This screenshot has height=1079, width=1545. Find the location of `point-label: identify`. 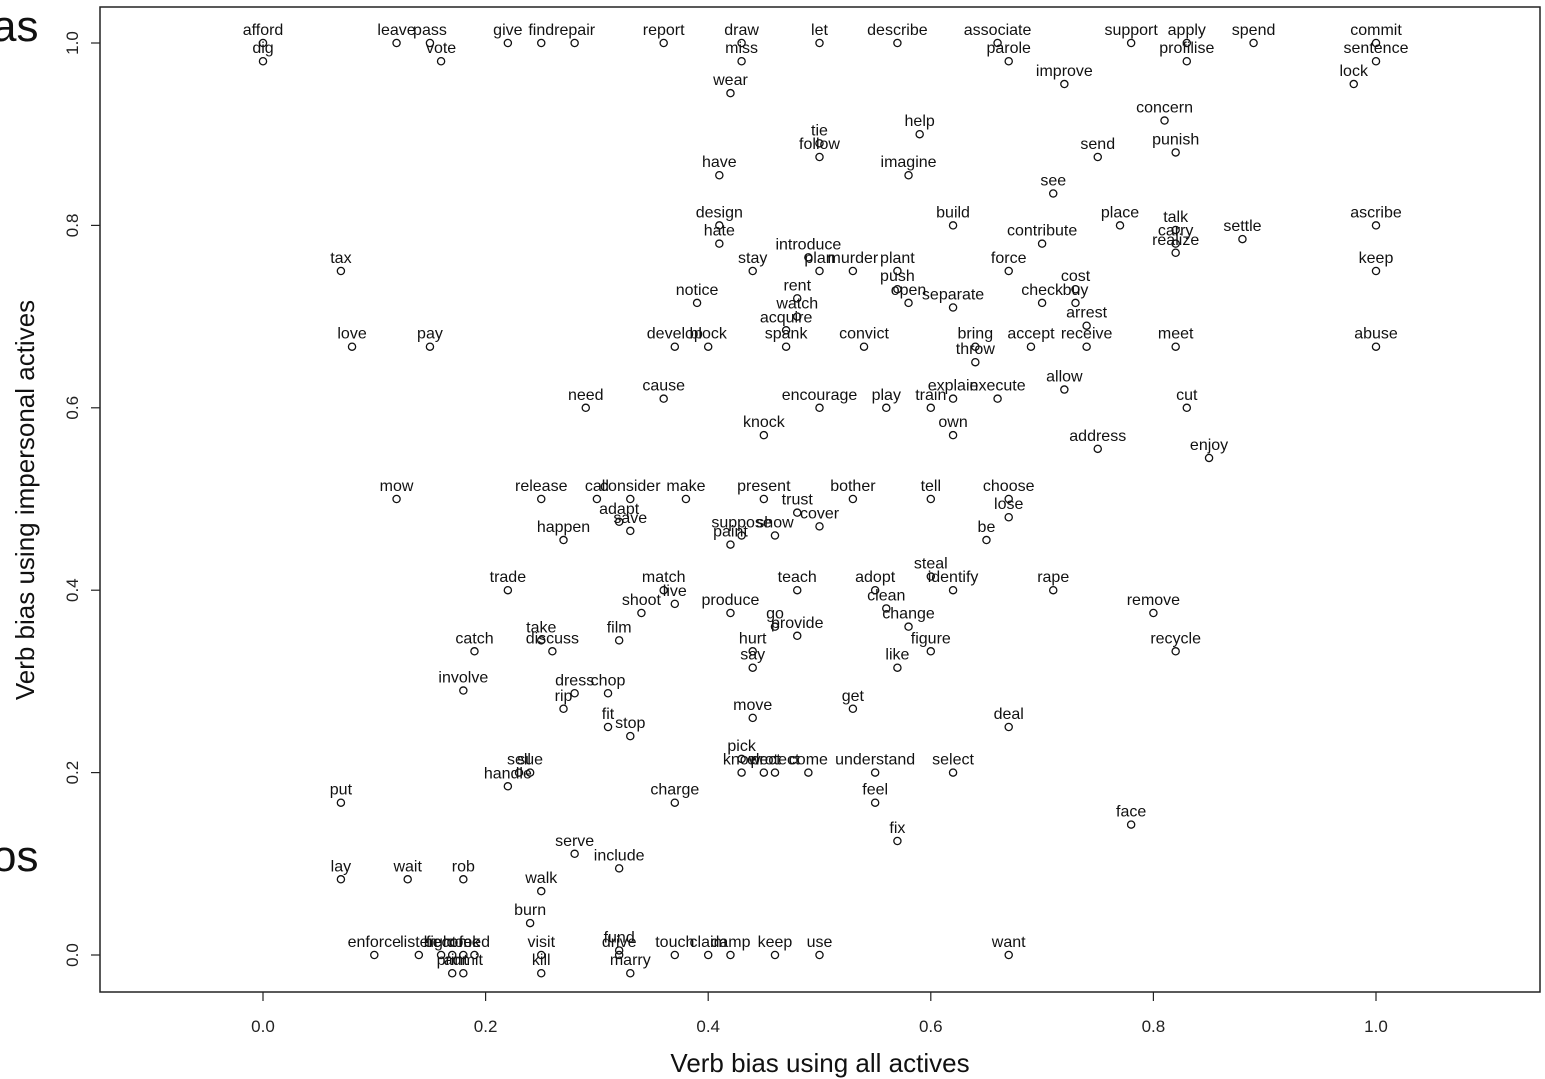

point-label: identify is located at coordinates (953, 577).